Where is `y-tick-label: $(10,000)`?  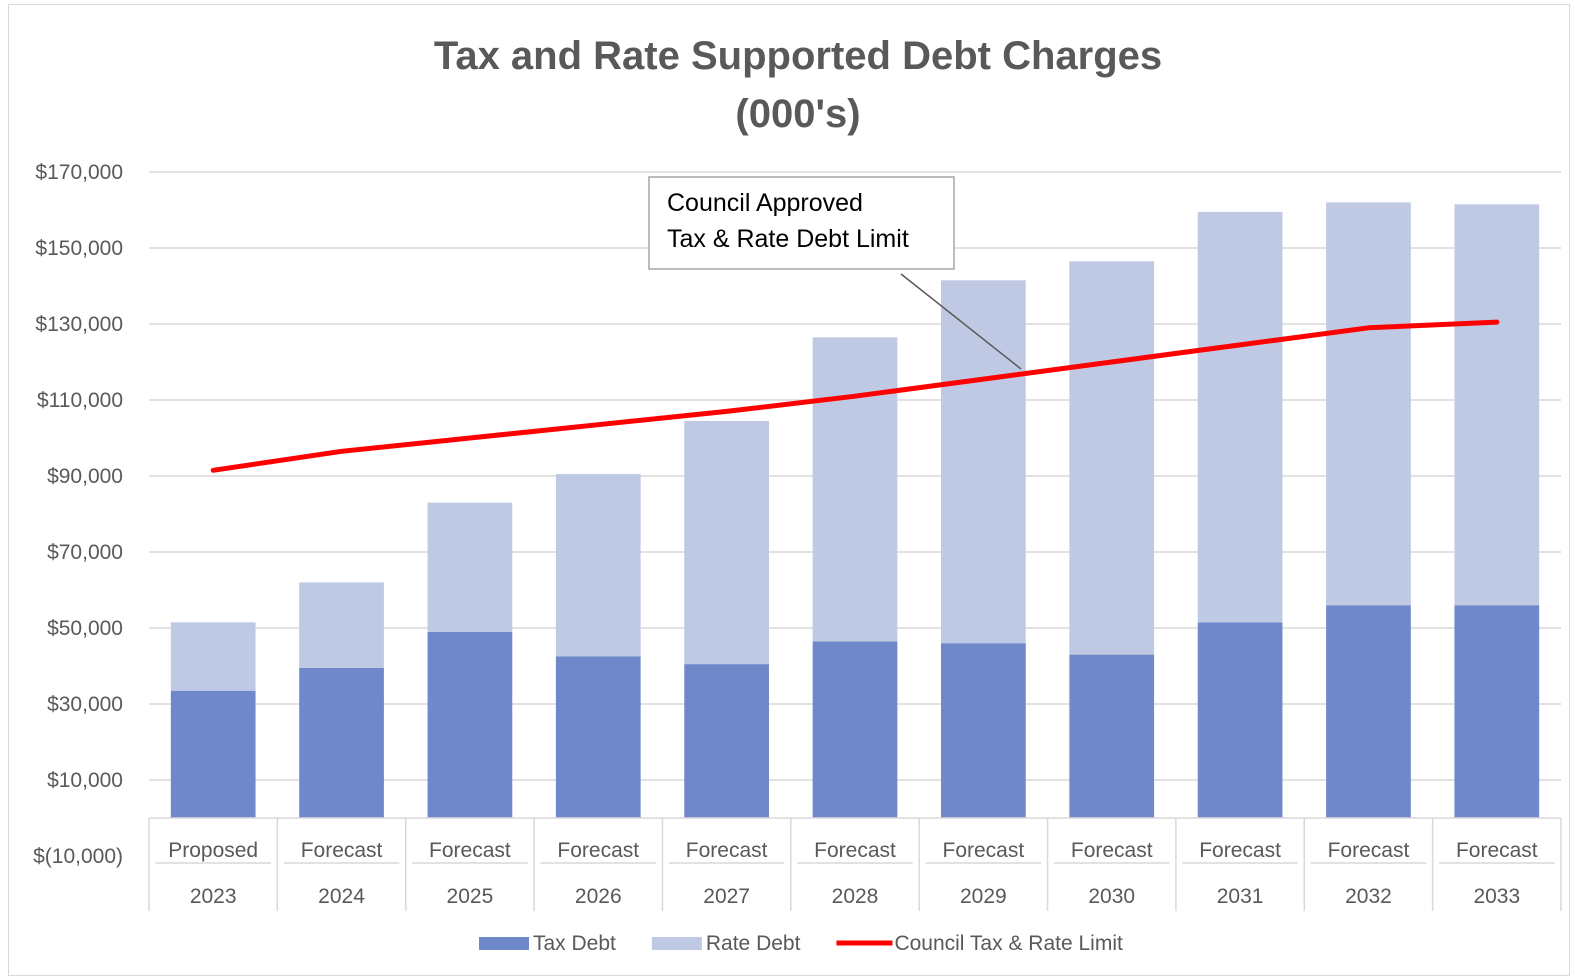 y-tick-label: $(10,000) is located at coordinates (78, 856).